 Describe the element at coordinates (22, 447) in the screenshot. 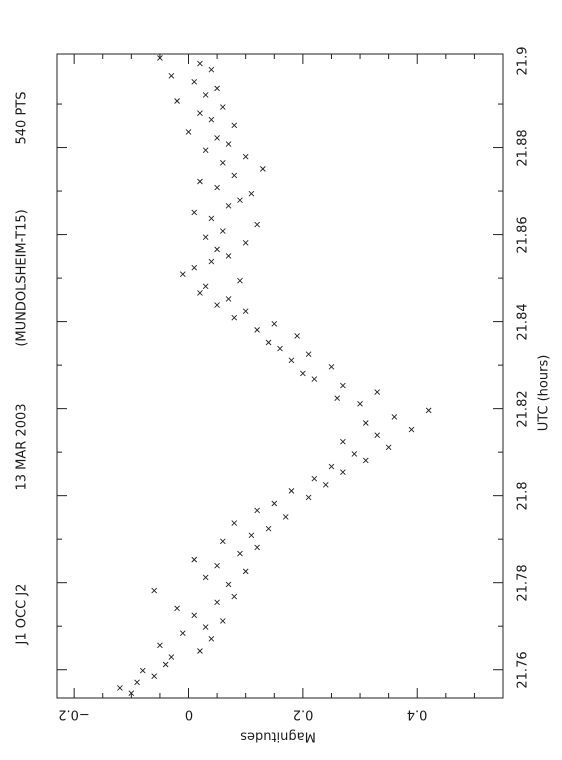

I see `title-date: 13 MAR 2003` at that location.